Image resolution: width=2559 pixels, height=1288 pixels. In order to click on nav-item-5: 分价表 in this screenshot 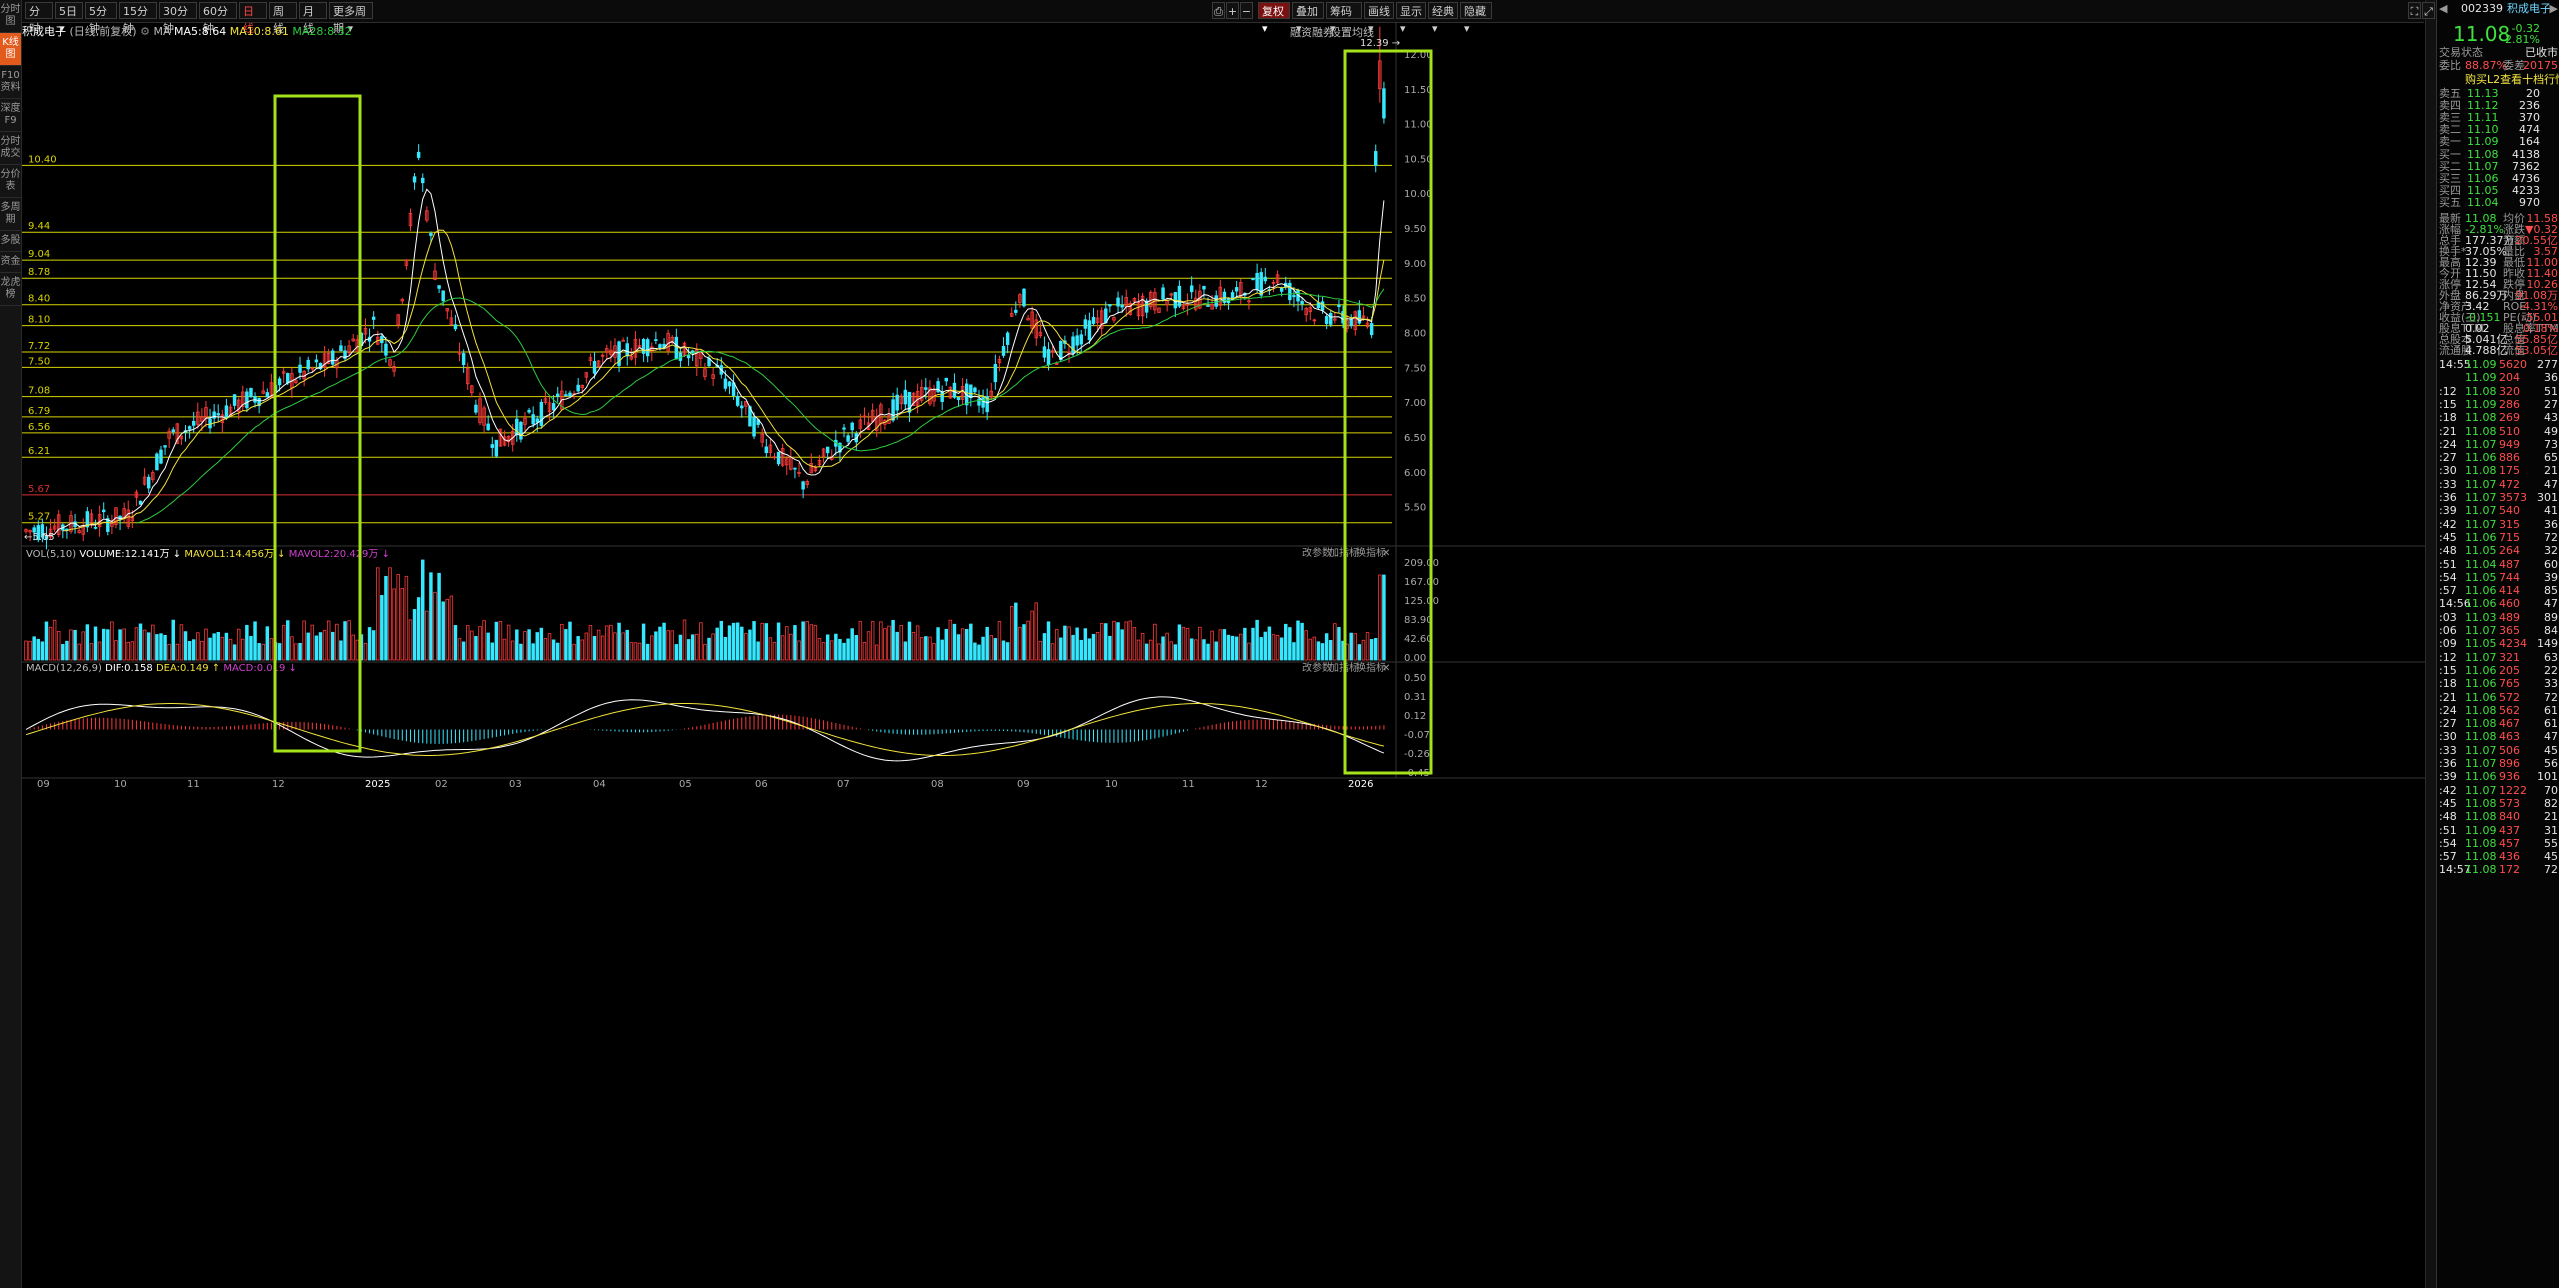, I will do `click(10, 181)`.